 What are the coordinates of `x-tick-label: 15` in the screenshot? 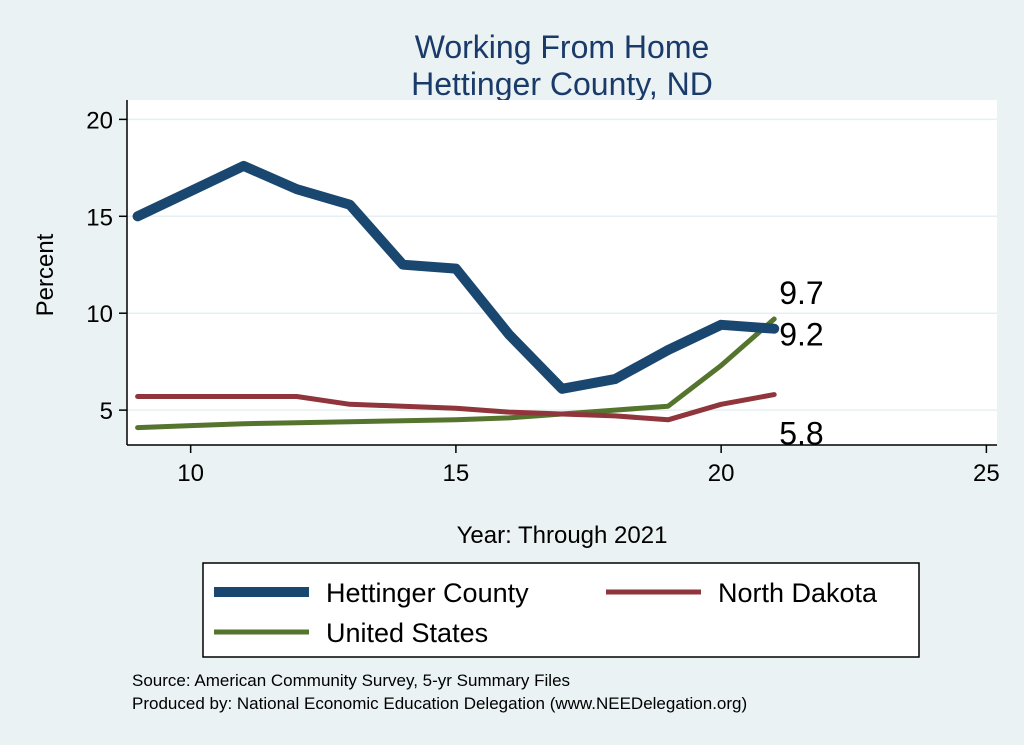 It's located at (456, 473).